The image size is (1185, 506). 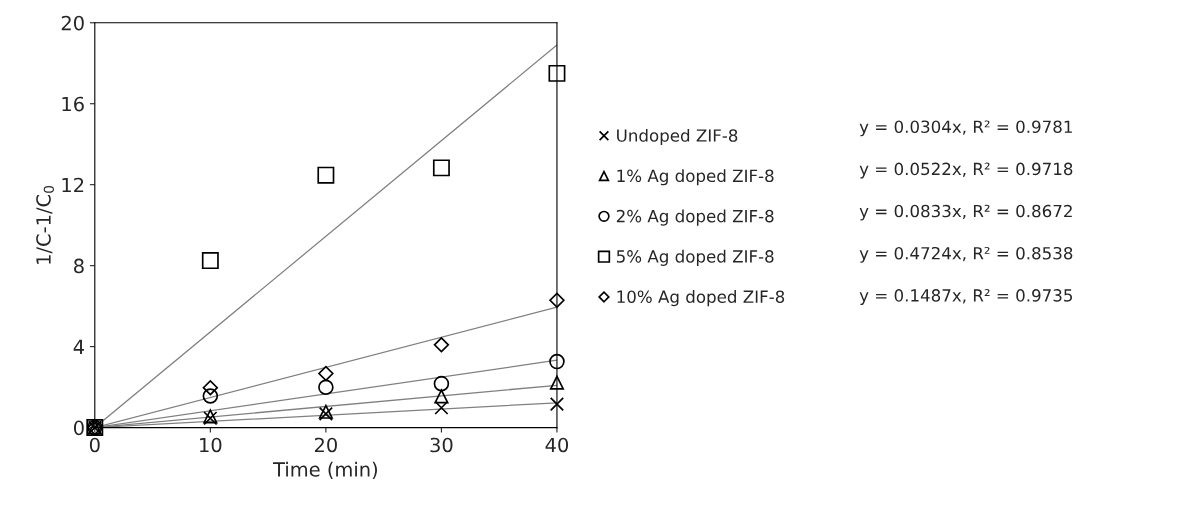 What do you see at coordinates (965, 212) in the screenshot?
I see `text: y = 0.0833x, R² = 0.8672` at bounding box center [965, 212].